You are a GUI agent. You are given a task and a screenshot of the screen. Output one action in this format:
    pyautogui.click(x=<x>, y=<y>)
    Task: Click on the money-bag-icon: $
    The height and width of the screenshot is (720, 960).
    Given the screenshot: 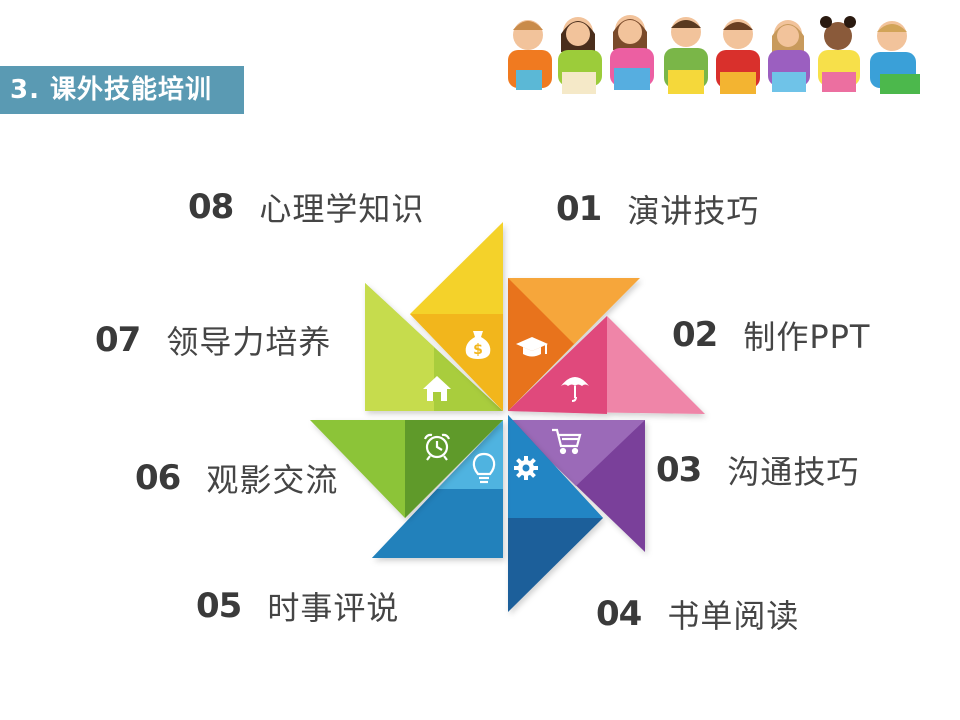 What is the action you would take?
    pyautogui.click(x=478, y=345)
    